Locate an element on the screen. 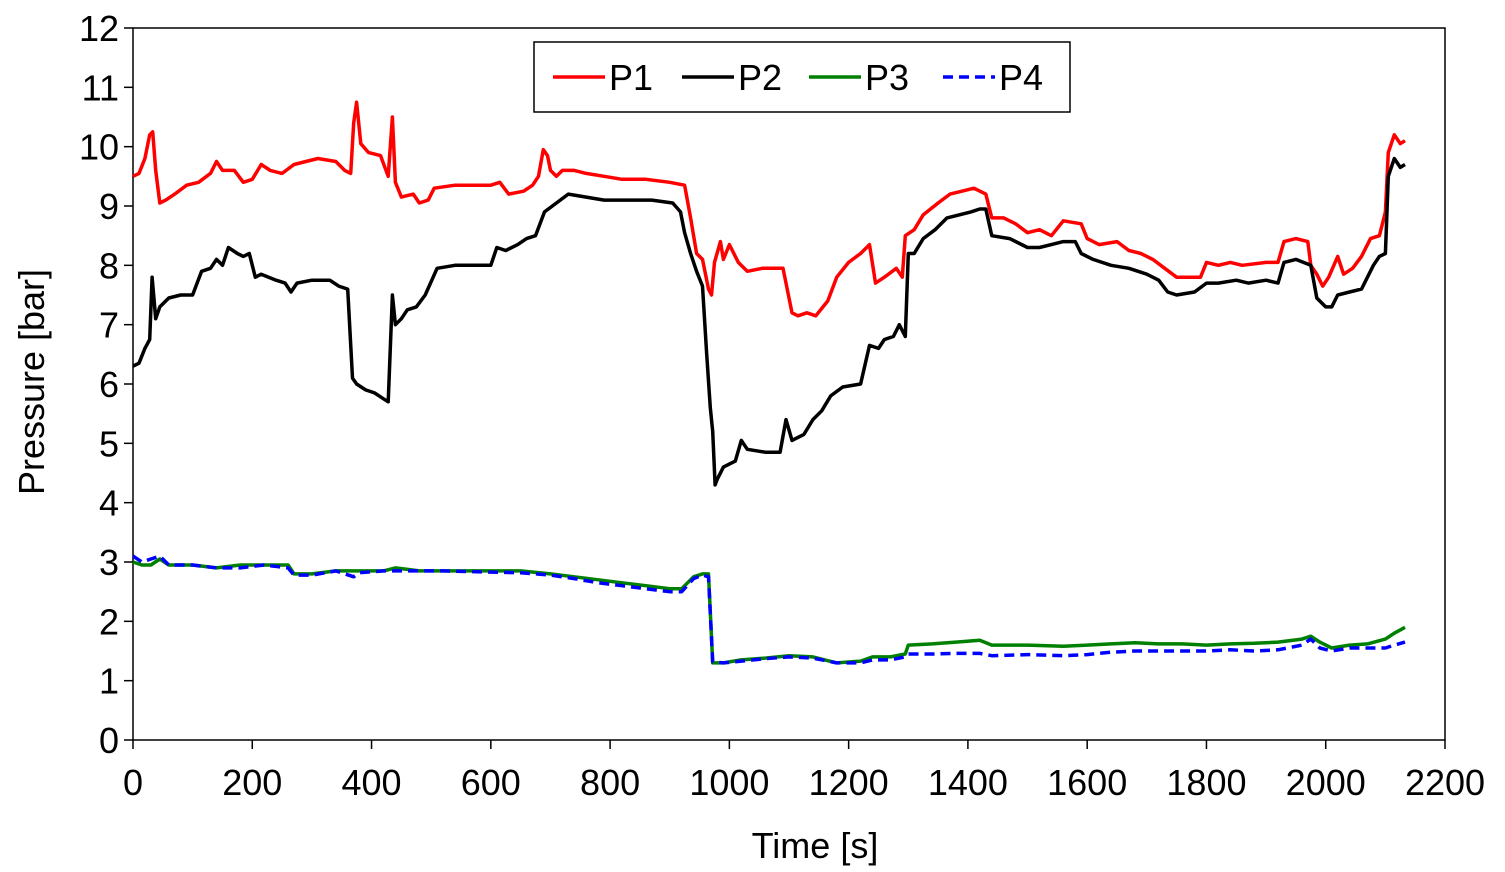 The height and width of the screenshot is (872, 1505). x-tick-label: 1400 is located at coordinates (968, 782).